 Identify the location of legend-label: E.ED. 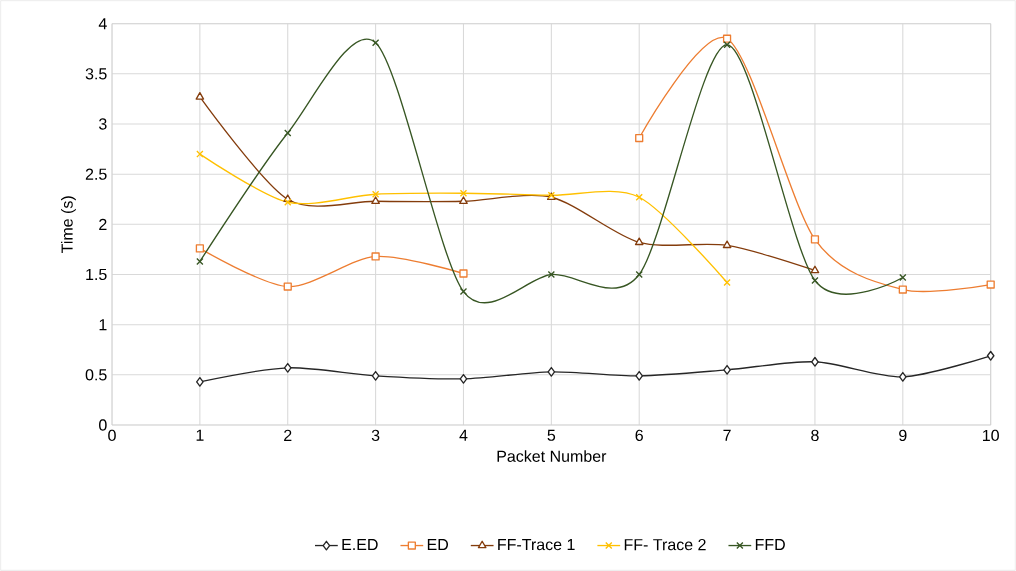
(360, 545).